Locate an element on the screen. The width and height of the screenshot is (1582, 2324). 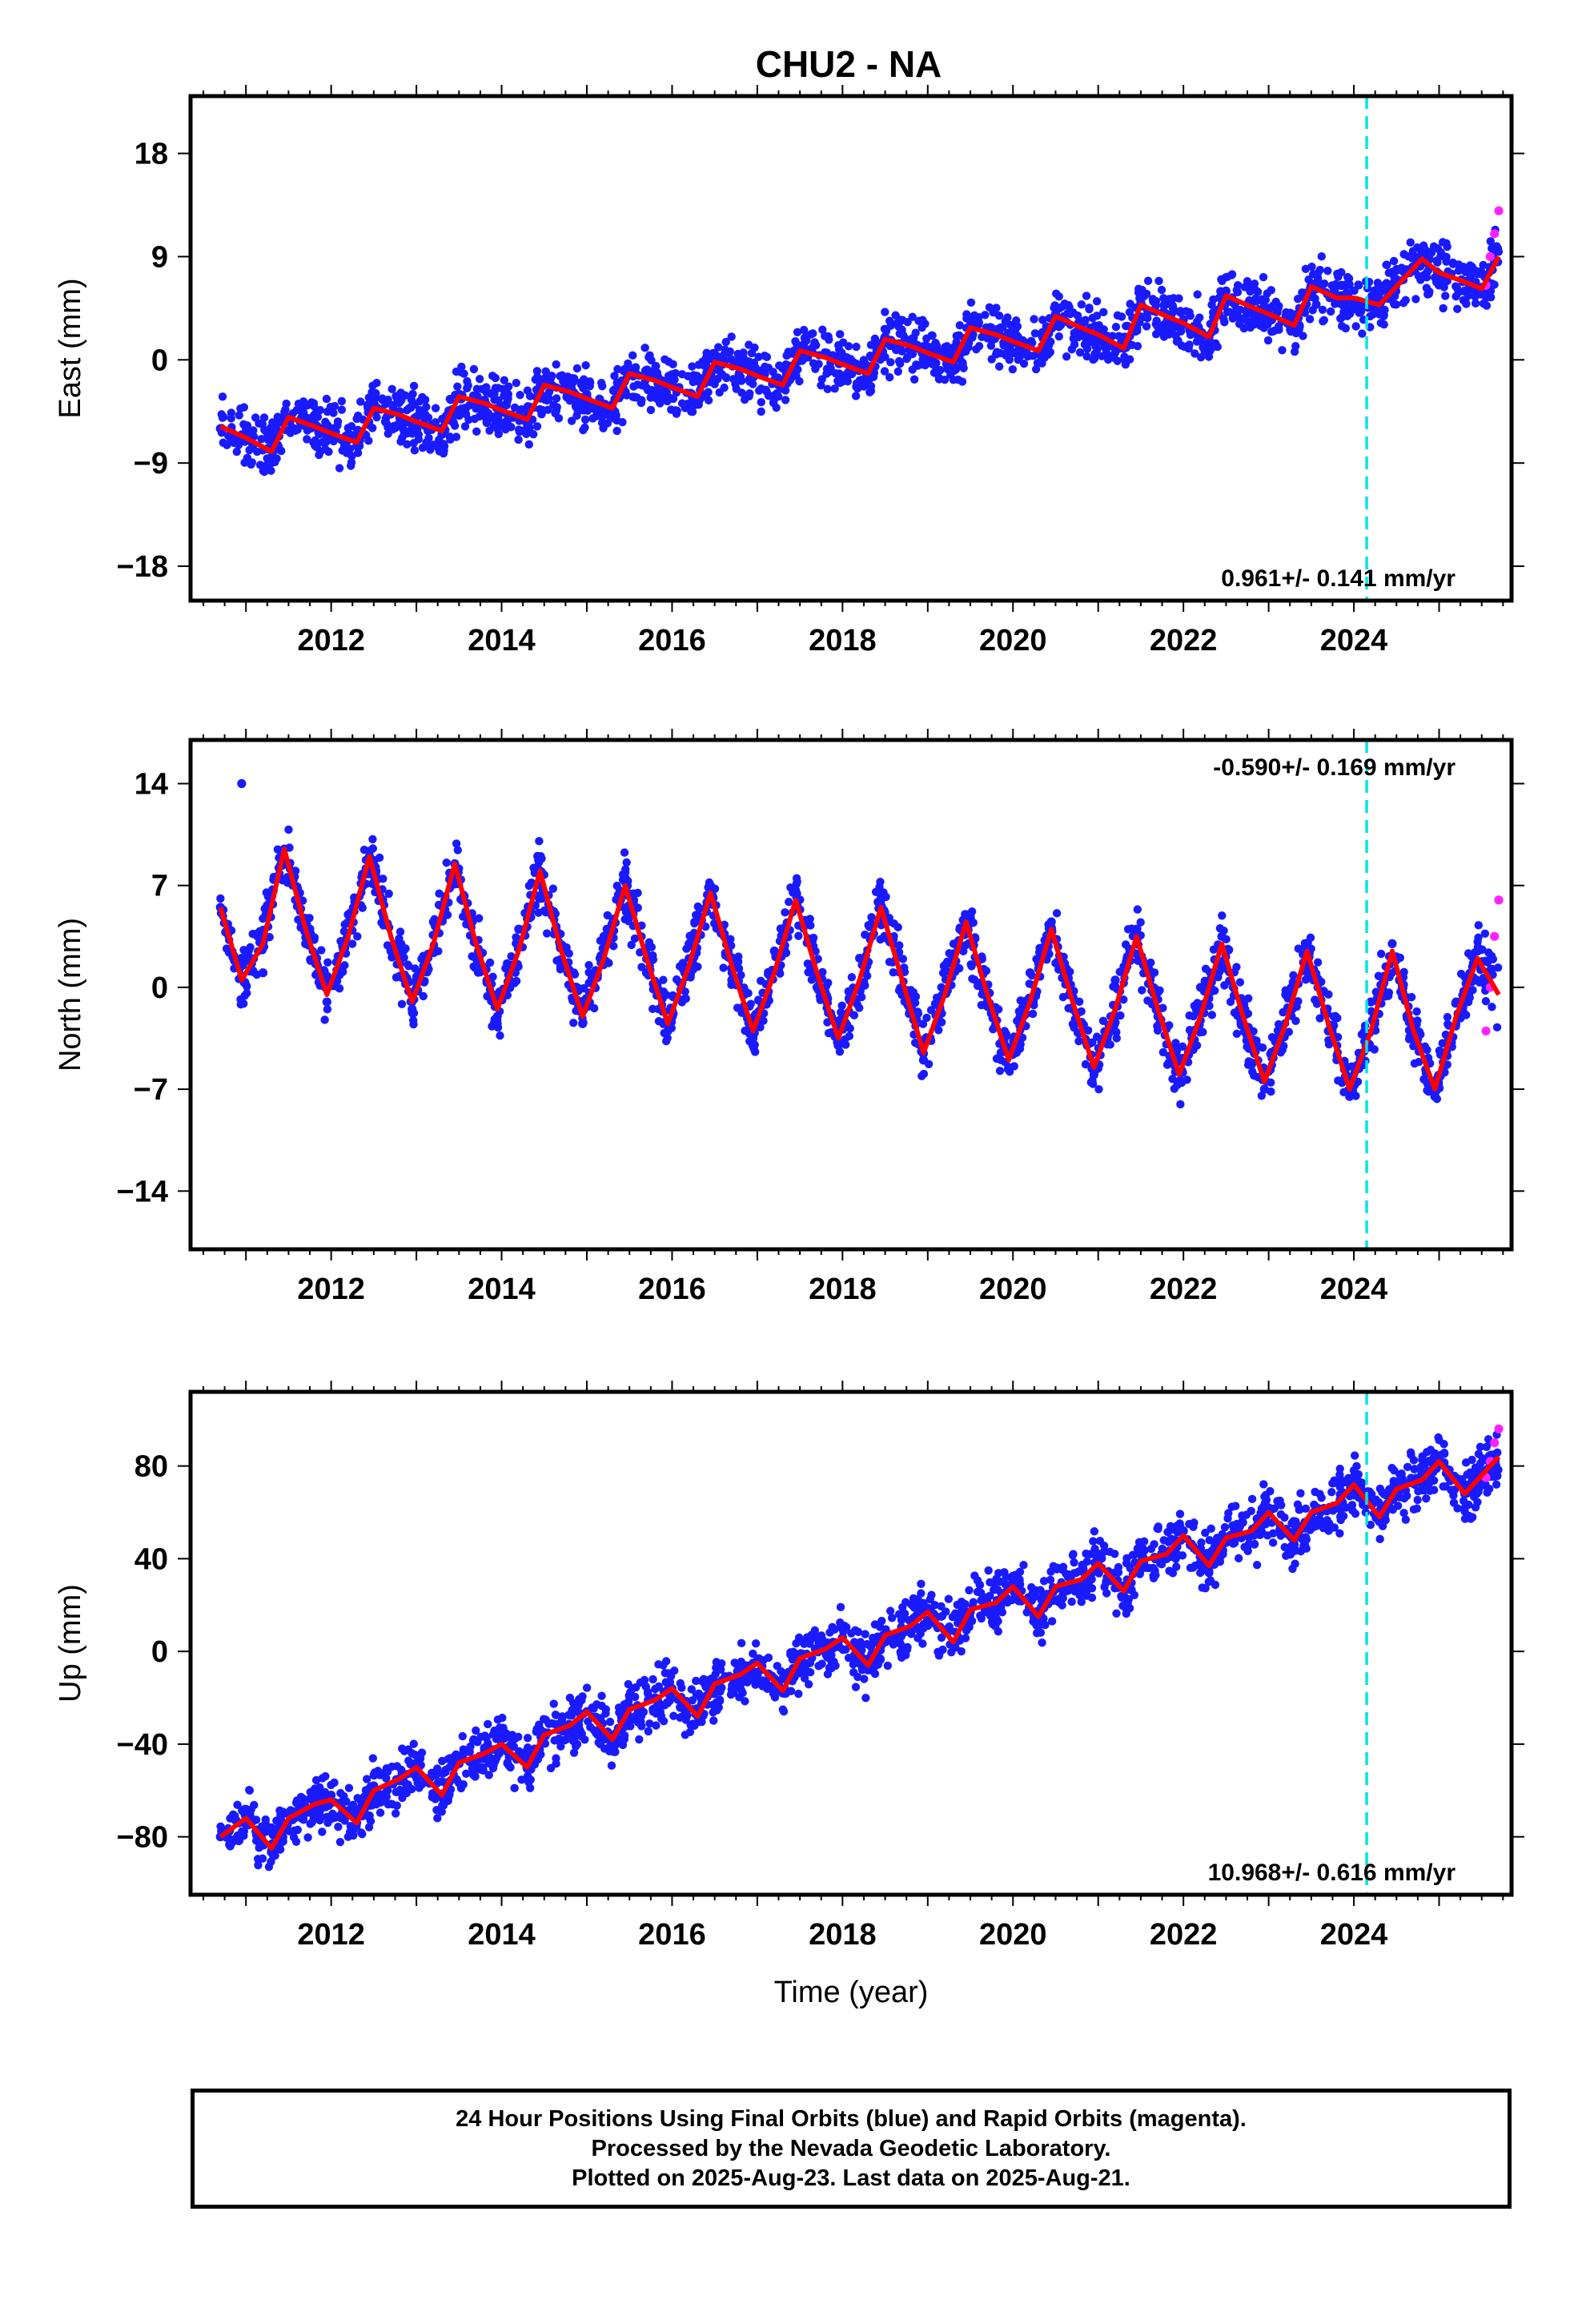
y-tick-label: 80 is located at coordinates (151, 1467).